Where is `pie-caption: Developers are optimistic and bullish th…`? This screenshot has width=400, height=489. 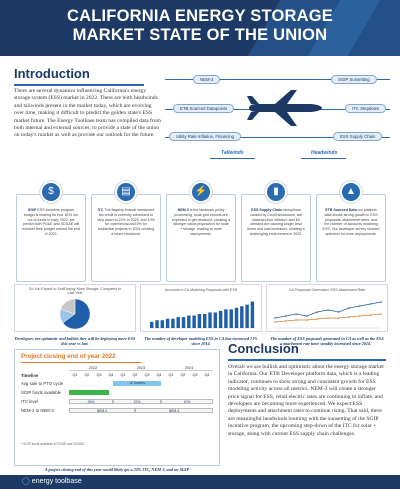 pie-caption: Developers are optimistic and bullish th… is located at coordinates (75, 341).